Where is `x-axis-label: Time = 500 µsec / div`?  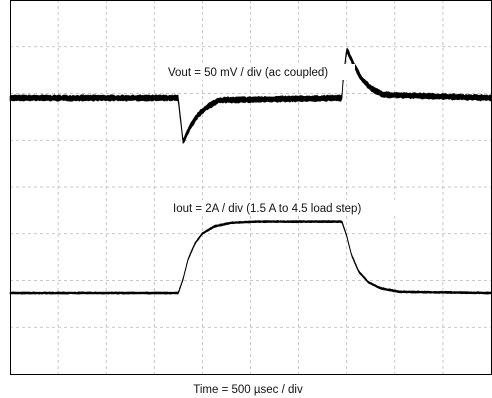
x-axis-label: Time = 500 µsec / div is located at coordinates (248, 390).